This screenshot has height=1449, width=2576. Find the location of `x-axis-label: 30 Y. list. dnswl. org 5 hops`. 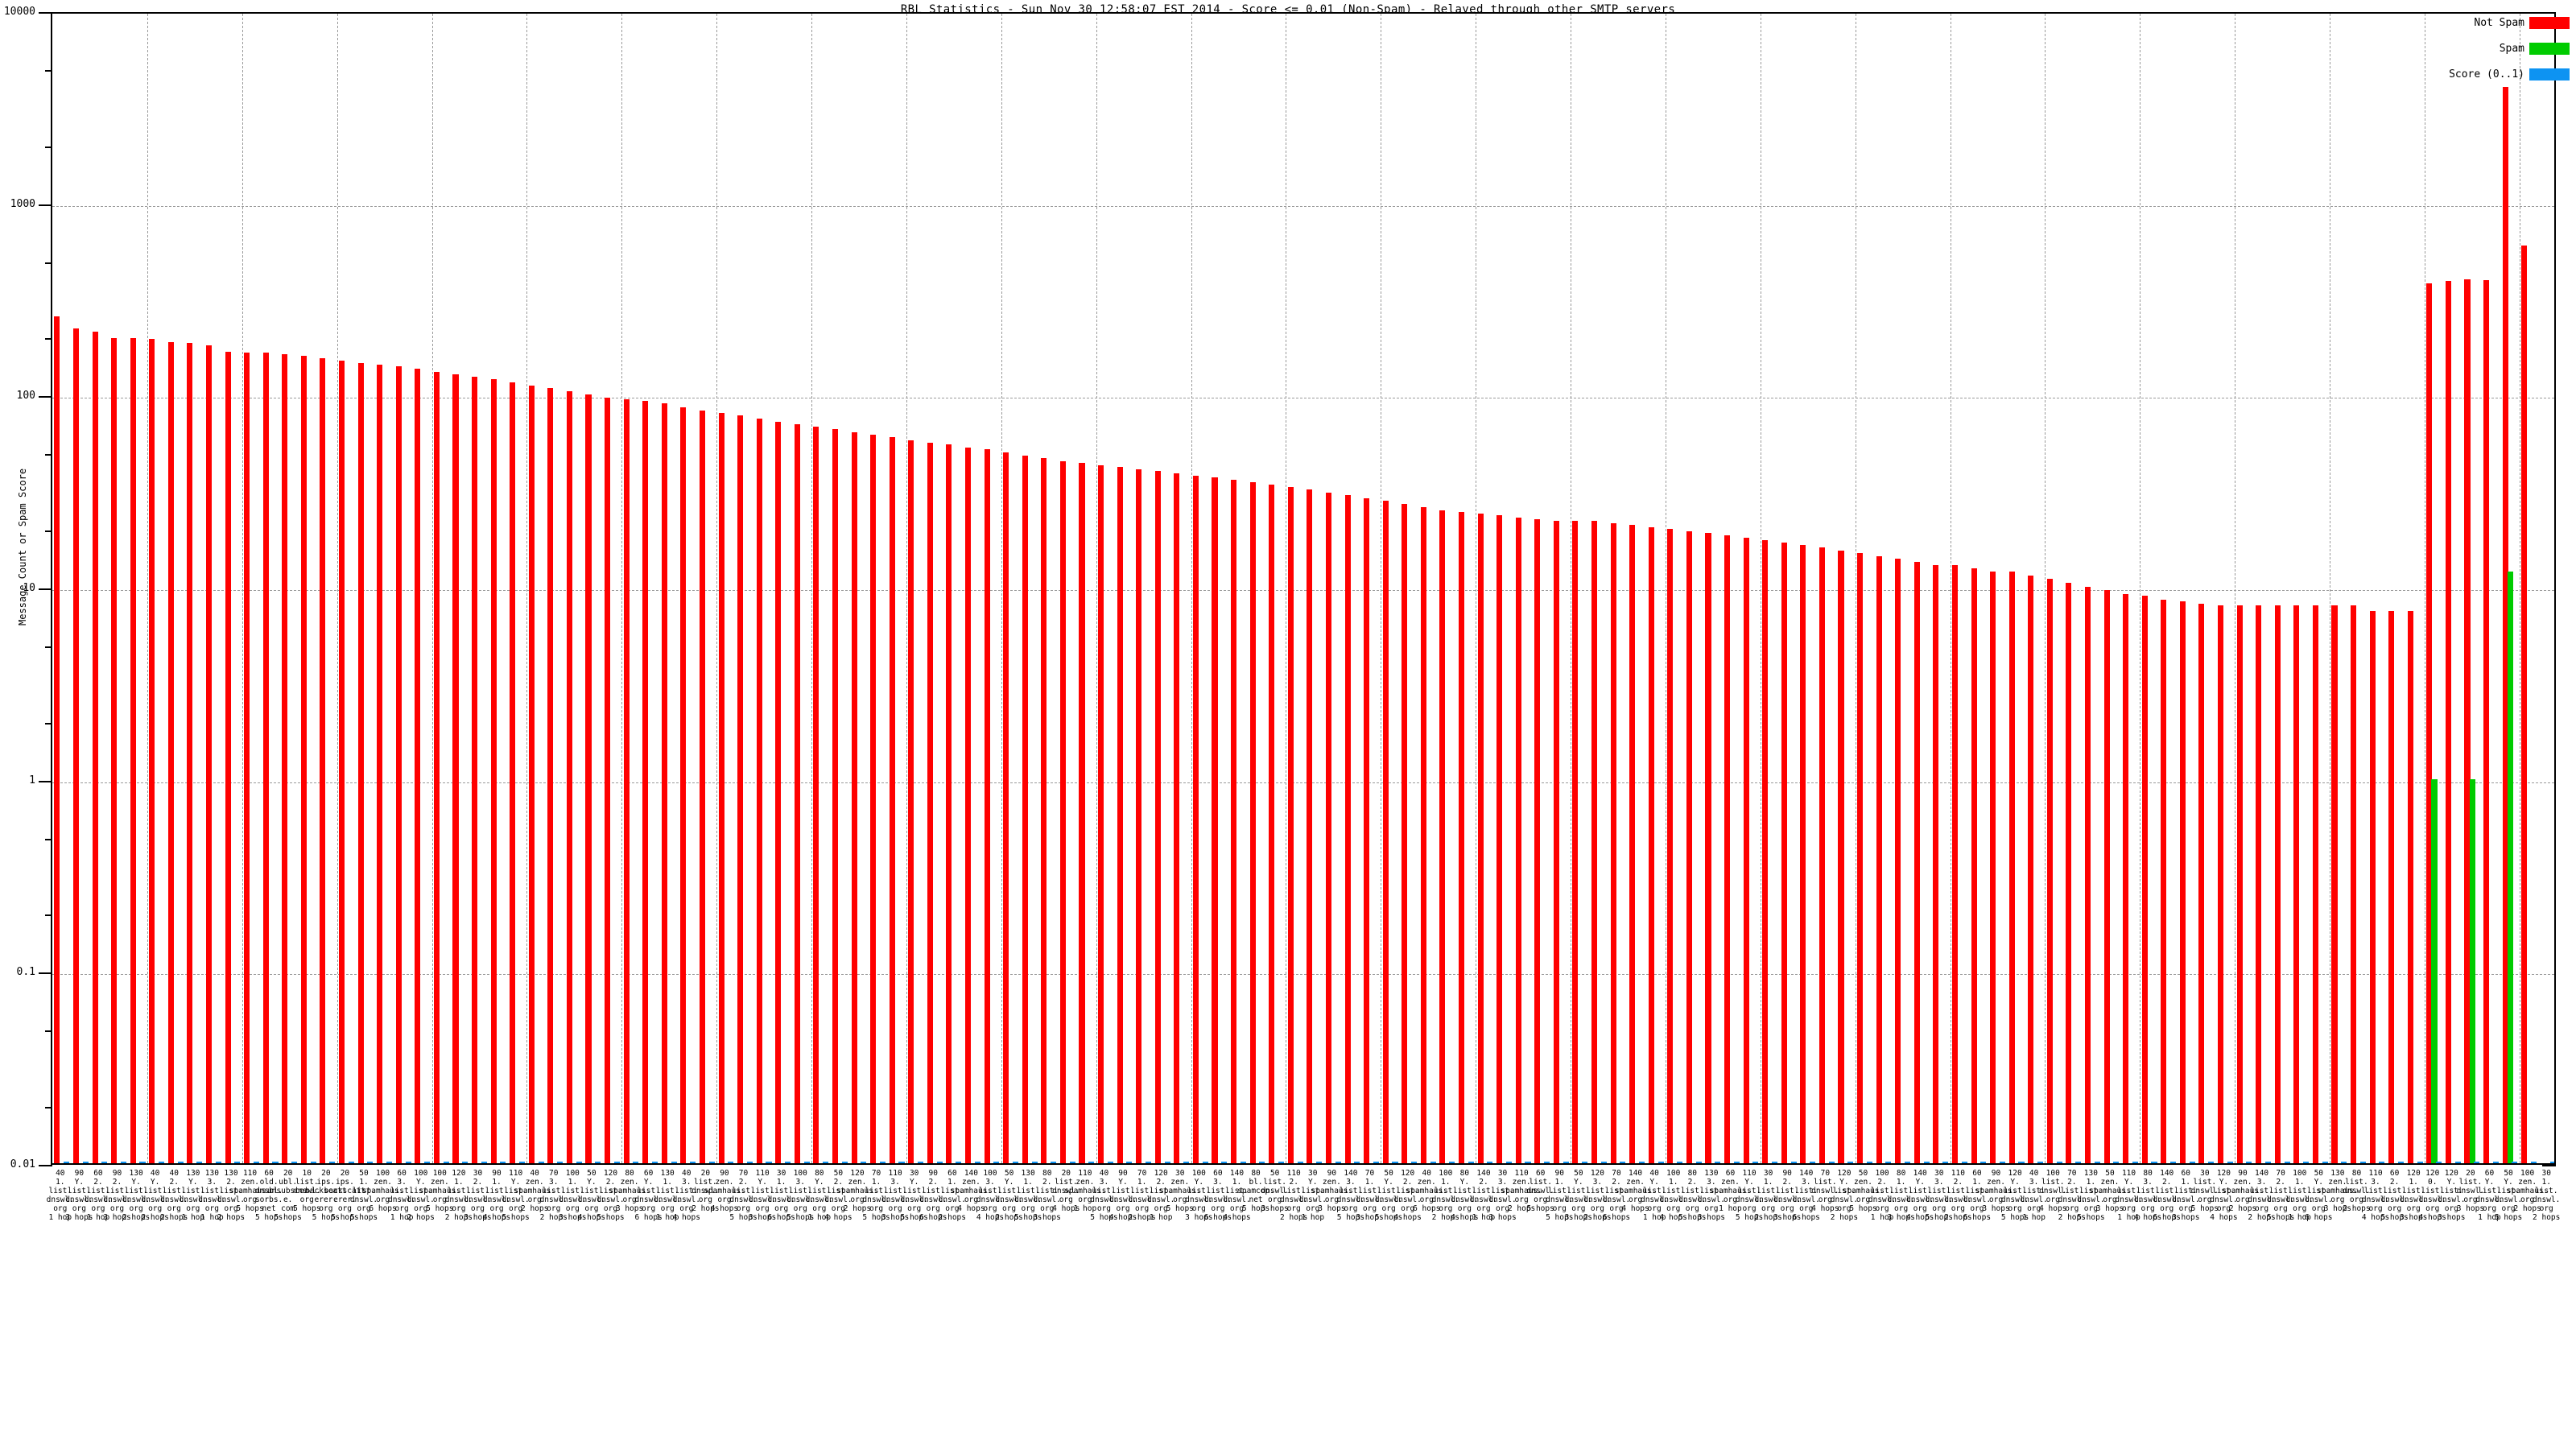

x-axis-label: 30 Y. list. dnswl. org 5 hops is located at coordinates (914, 1195).